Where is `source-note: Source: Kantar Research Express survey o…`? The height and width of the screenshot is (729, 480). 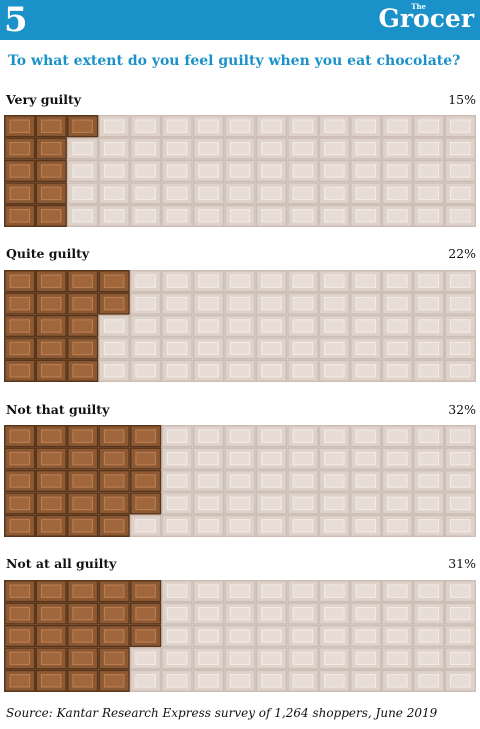 source-note: Source: Kantar Research Express survey o… is located at coordinates (222, 713).